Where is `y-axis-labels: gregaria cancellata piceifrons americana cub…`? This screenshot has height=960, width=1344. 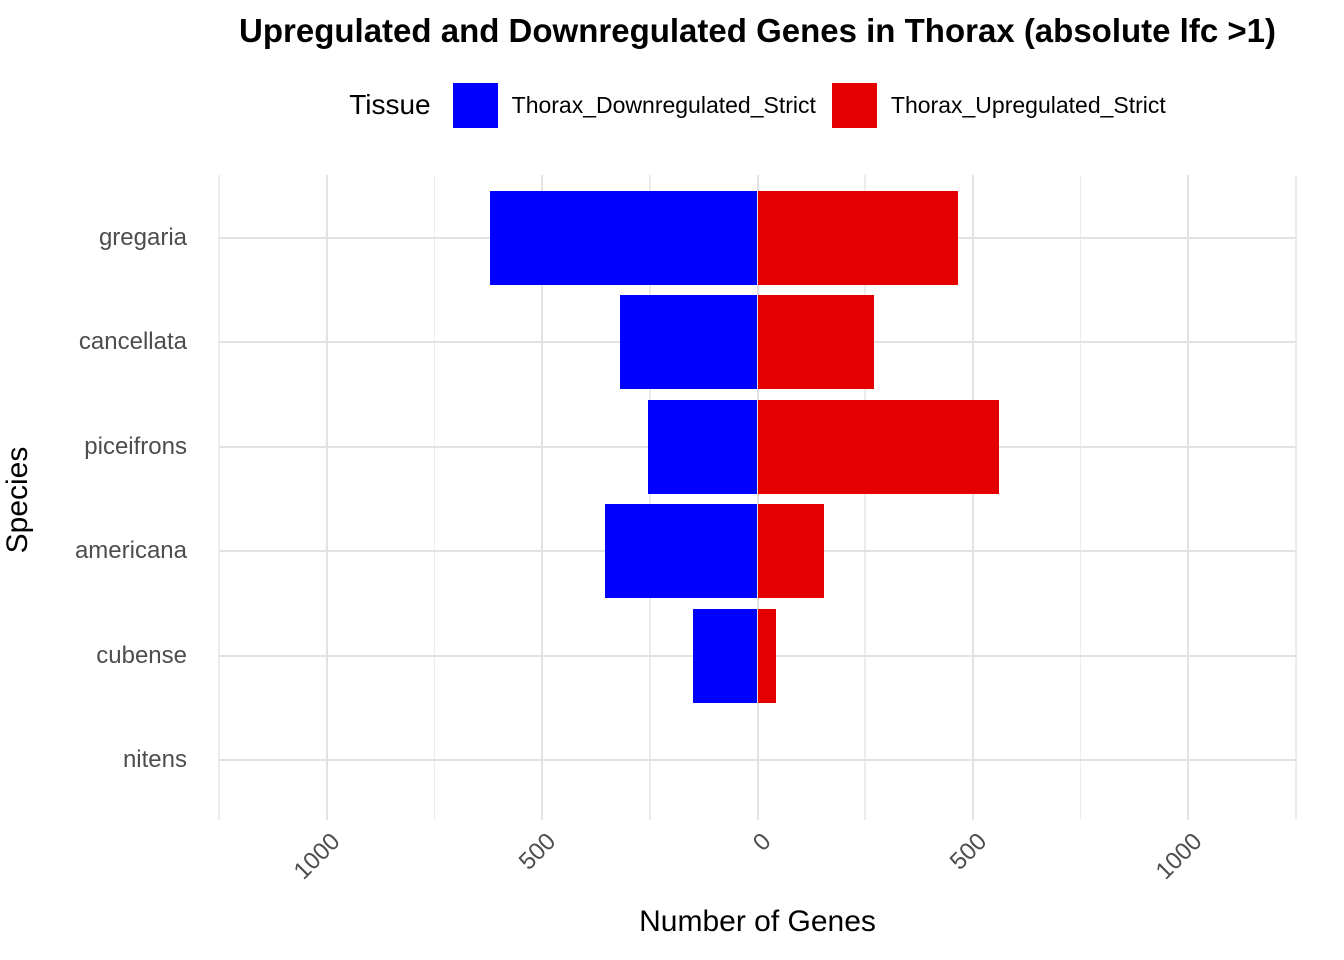 y-axis-labels: gregaria cancellata piceifrons americana cub… is located at coordinates (93, 480).